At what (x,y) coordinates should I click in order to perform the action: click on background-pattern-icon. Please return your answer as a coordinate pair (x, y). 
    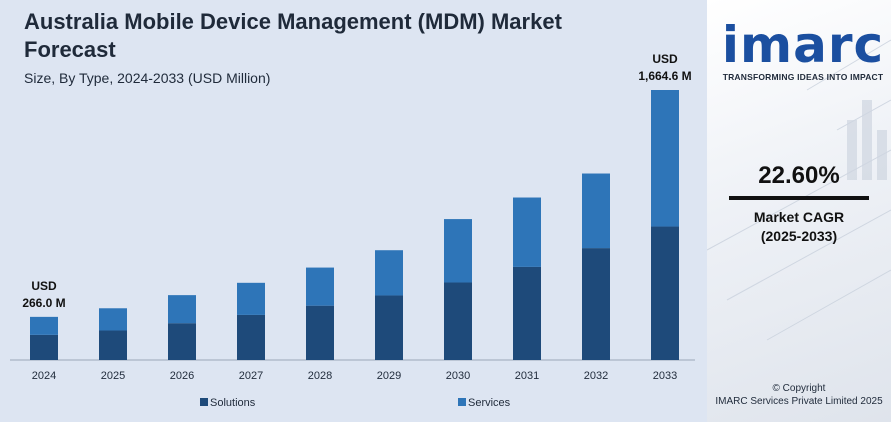
    Looking at the image, I should click on (799, 190).